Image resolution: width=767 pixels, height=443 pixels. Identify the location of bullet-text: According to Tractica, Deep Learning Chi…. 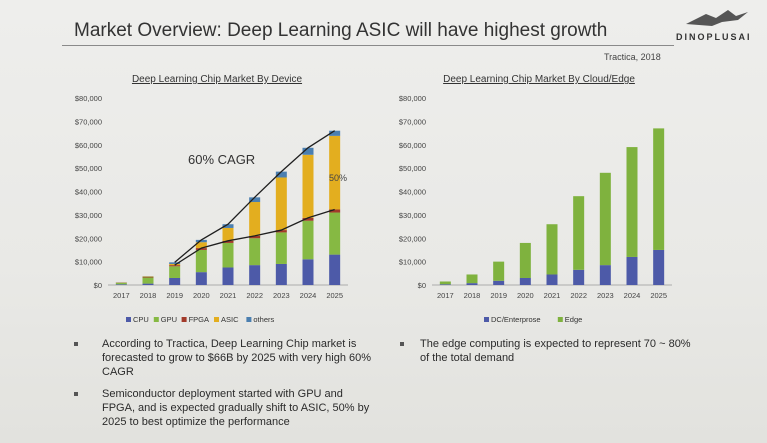
(237, 358).